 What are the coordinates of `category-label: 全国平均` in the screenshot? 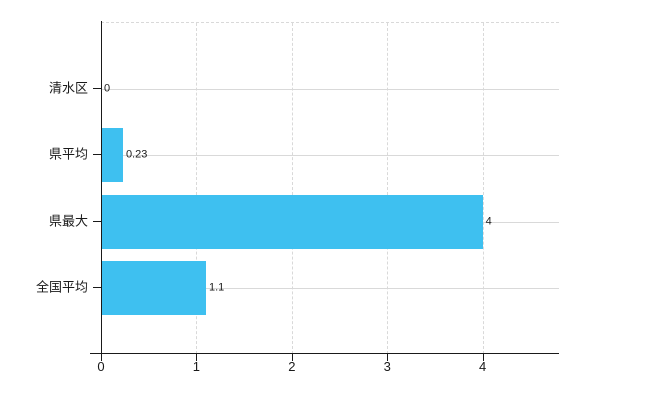 It's located at (61, 287).